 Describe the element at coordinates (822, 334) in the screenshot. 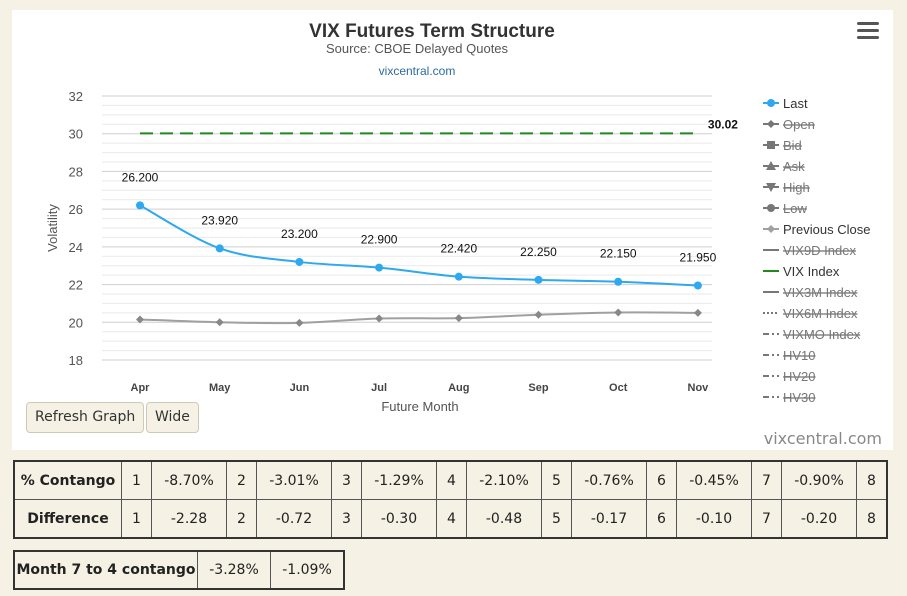

I see `legend-item-vixmo-index: VIXMO Index` at that location.